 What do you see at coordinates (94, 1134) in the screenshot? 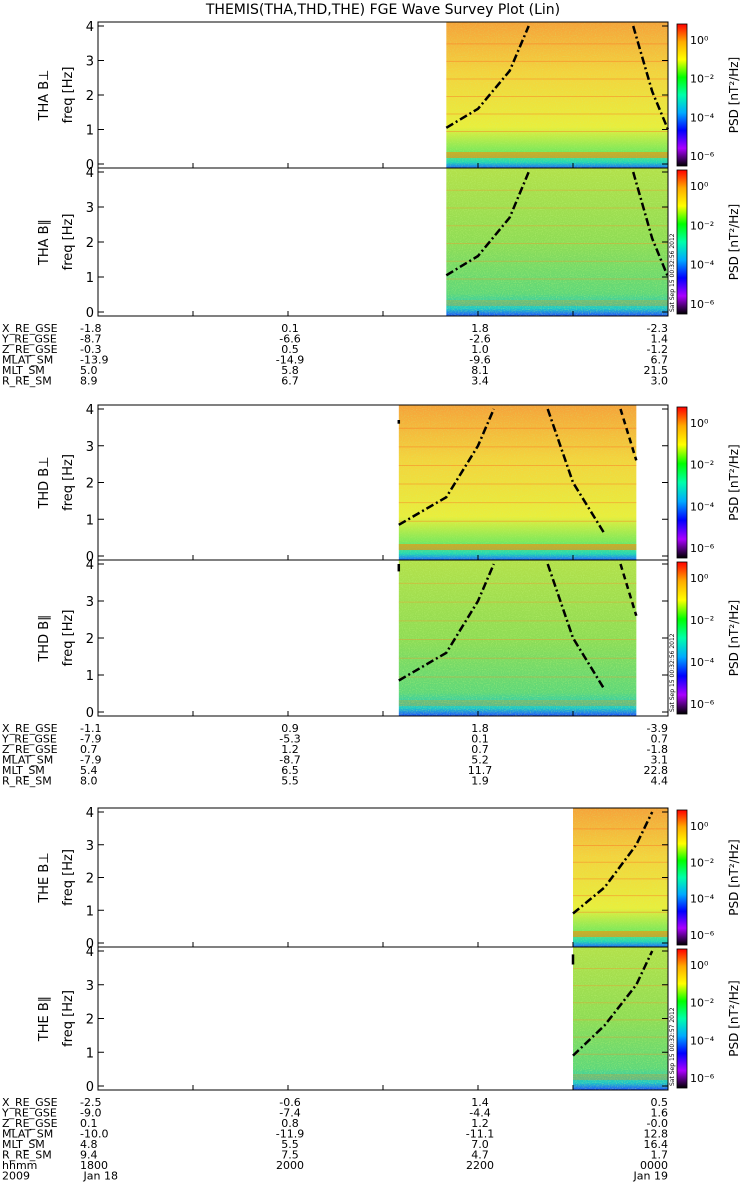
I see `ephemeris-value: -10.0` at bounding box center [94, 1134].